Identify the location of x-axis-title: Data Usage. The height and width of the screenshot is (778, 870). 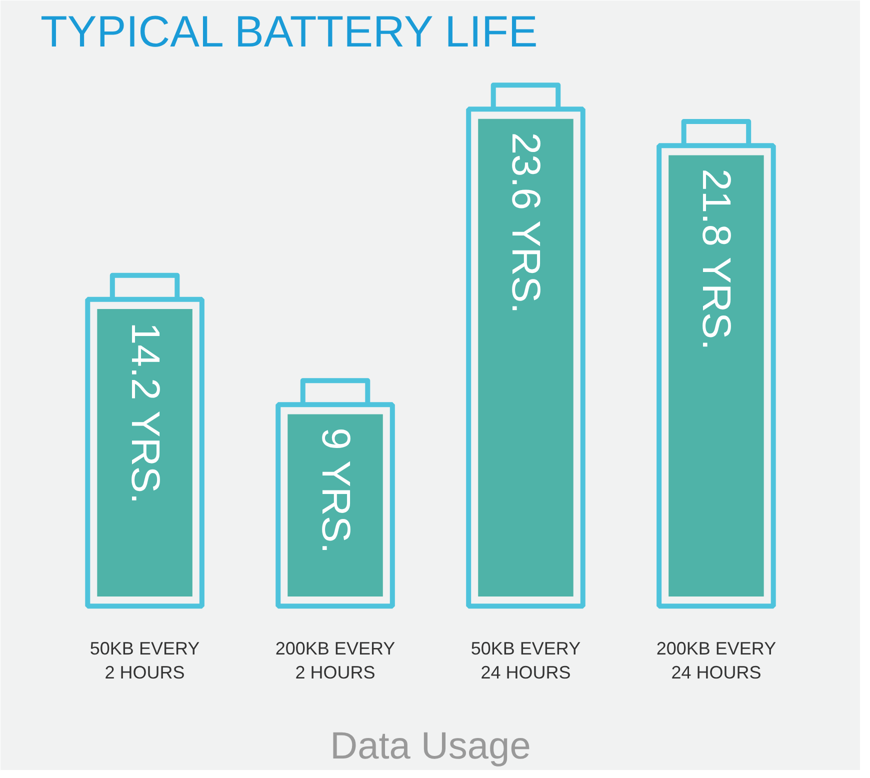
(430, 747).